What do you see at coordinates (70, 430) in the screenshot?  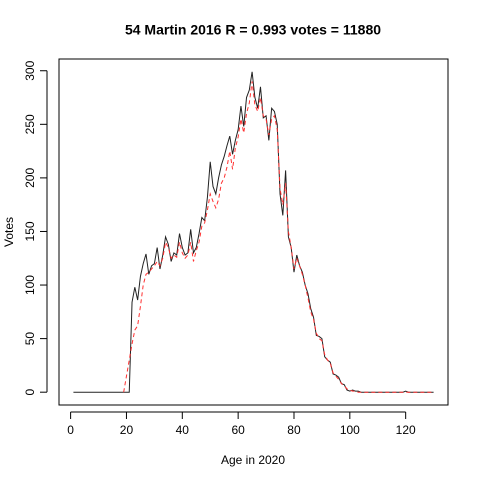 I see `x-tick-label: 0` at bounding box center [70, 430].